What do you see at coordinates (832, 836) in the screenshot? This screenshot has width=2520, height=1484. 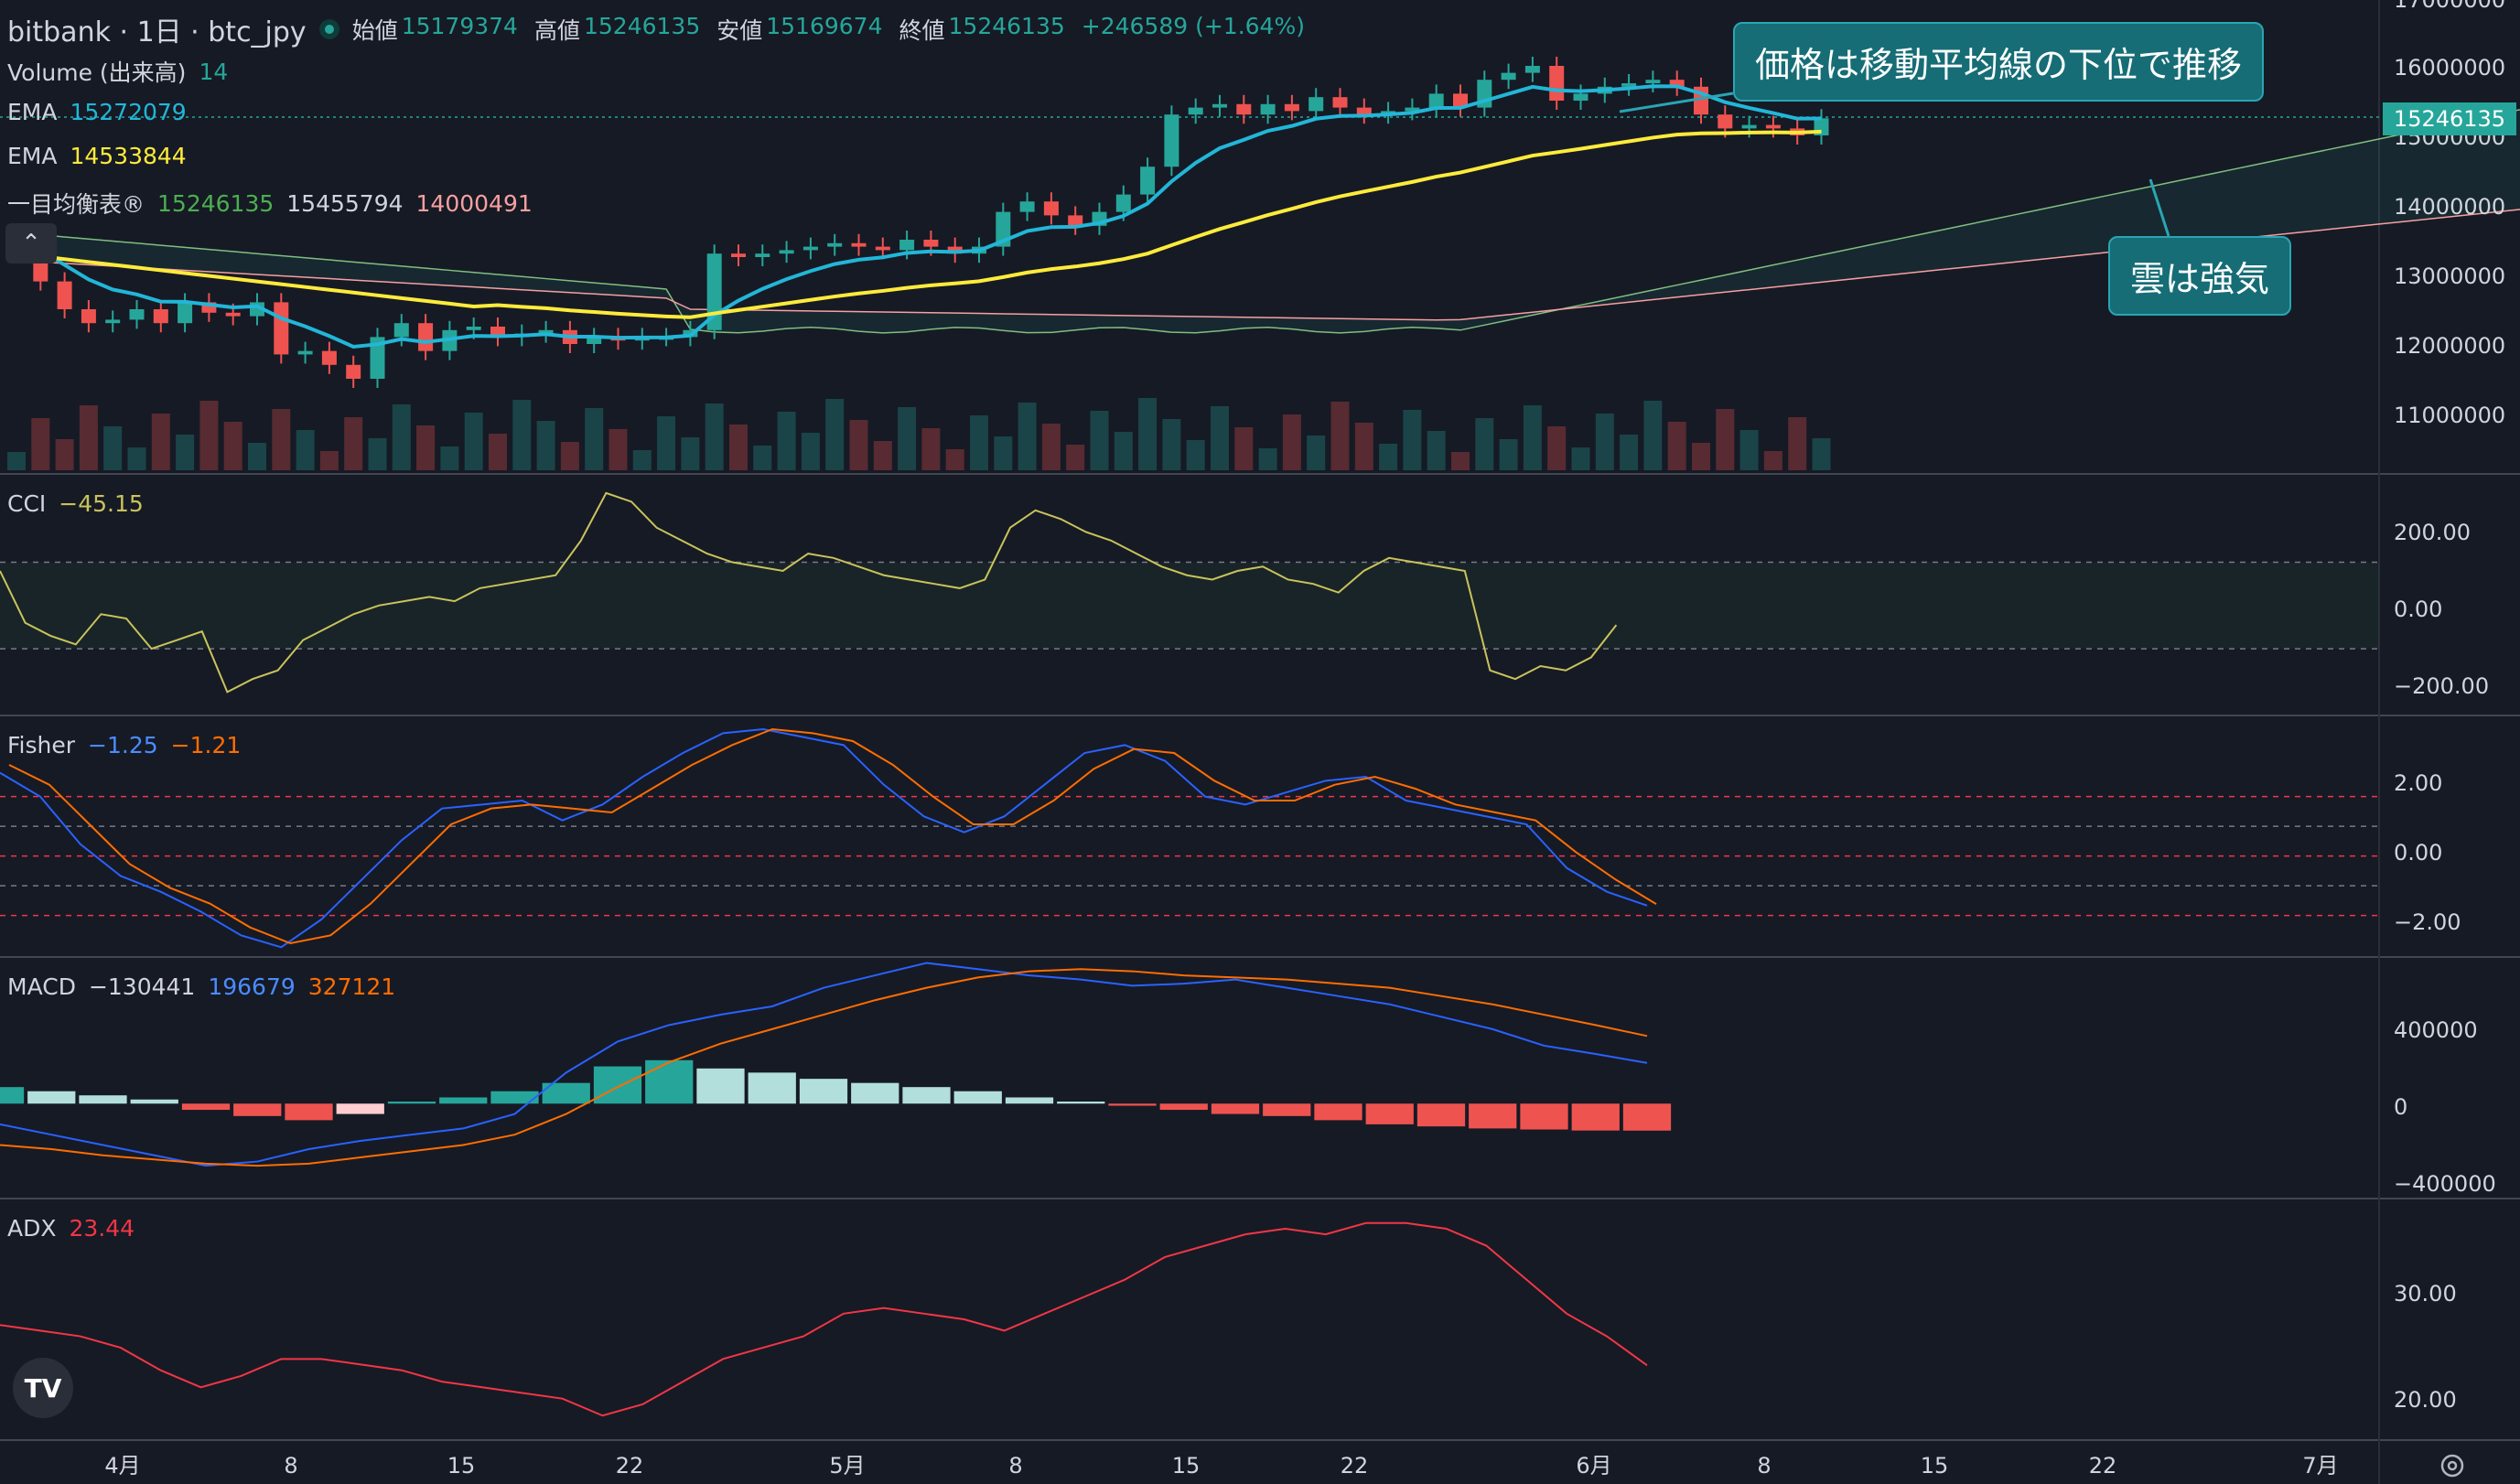 I see `fisher-trigger-line` at bounding box center [832, 836].